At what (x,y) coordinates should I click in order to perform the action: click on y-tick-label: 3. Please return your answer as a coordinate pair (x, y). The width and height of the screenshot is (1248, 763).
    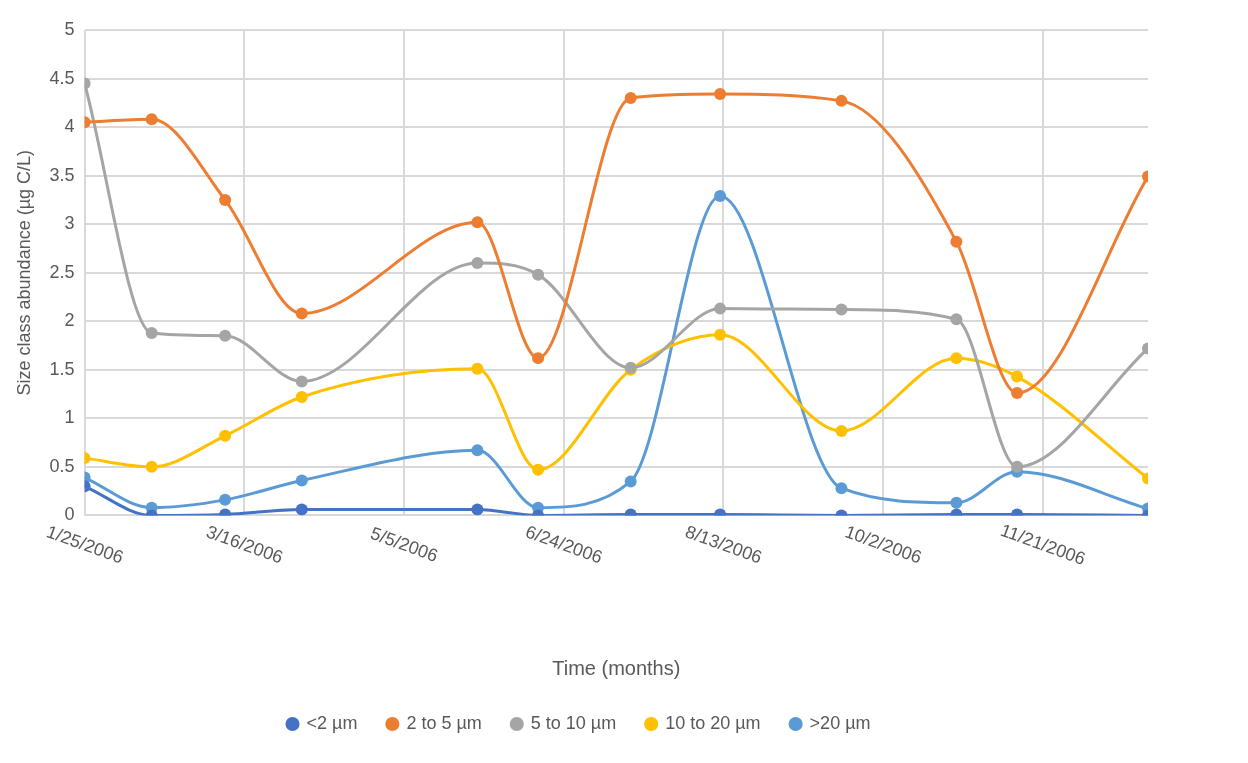
    Looking at the image, I should click on (69, 223).